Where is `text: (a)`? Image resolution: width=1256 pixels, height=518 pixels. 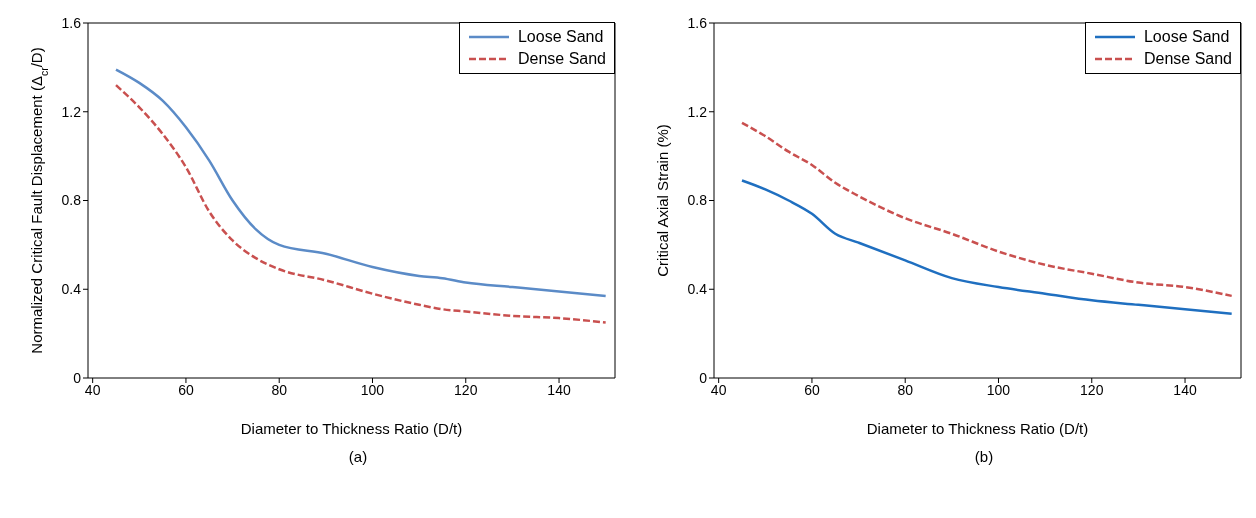 text: (a) is located at coordinates (358, 456).